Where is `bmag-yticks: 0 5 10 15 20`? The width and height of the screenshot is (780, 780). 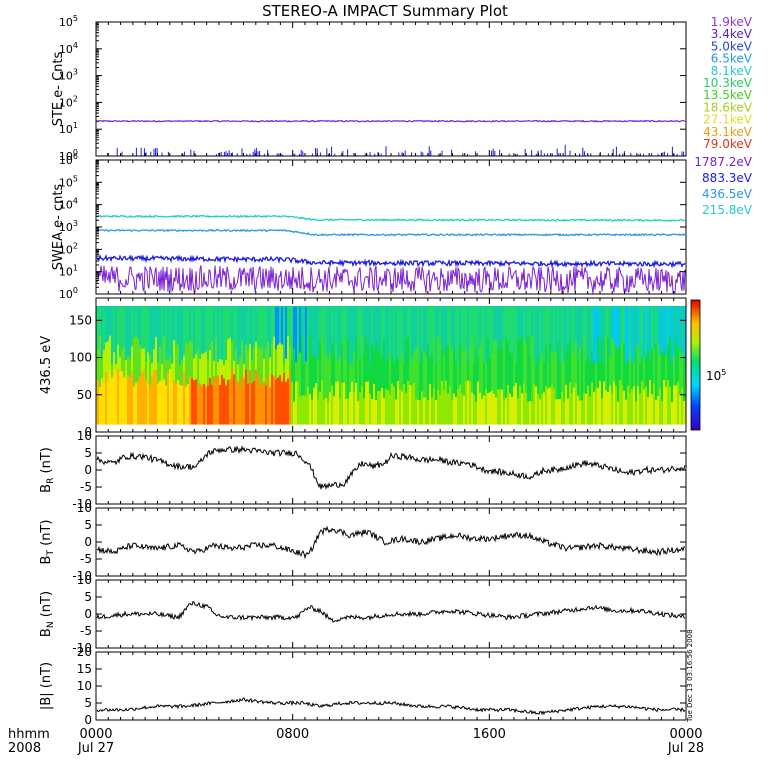
bmag-yticks: 0 5 10 15 20 is located at coordinates (381, 686).